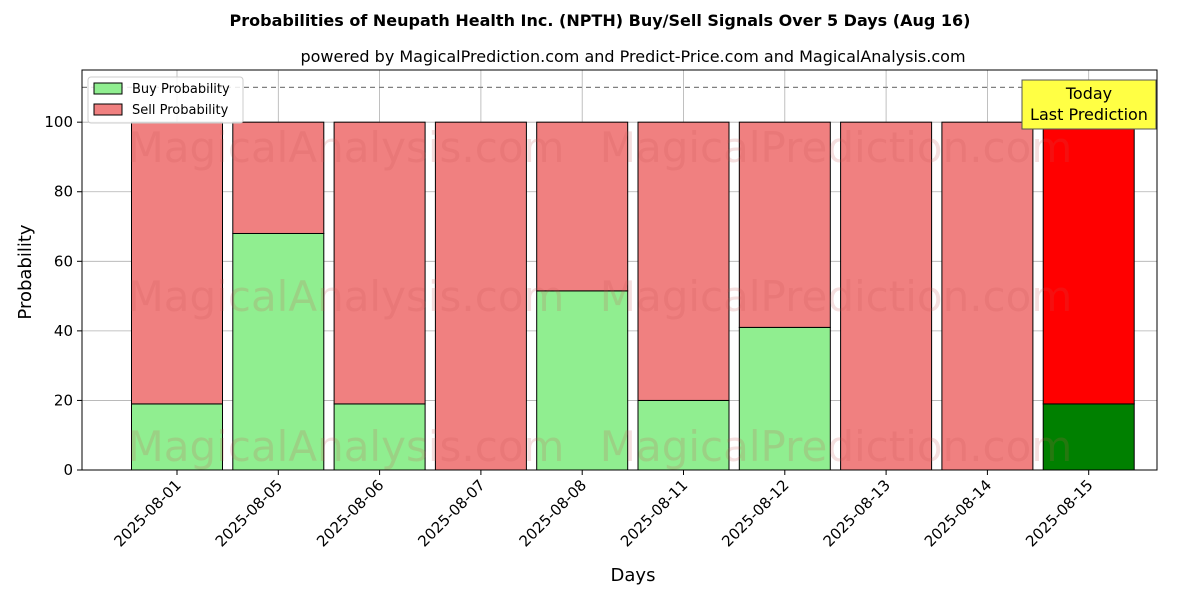 The height and width of the screenshot is (600, 1200). I want to click on annotation-box, so click(1089, 104).